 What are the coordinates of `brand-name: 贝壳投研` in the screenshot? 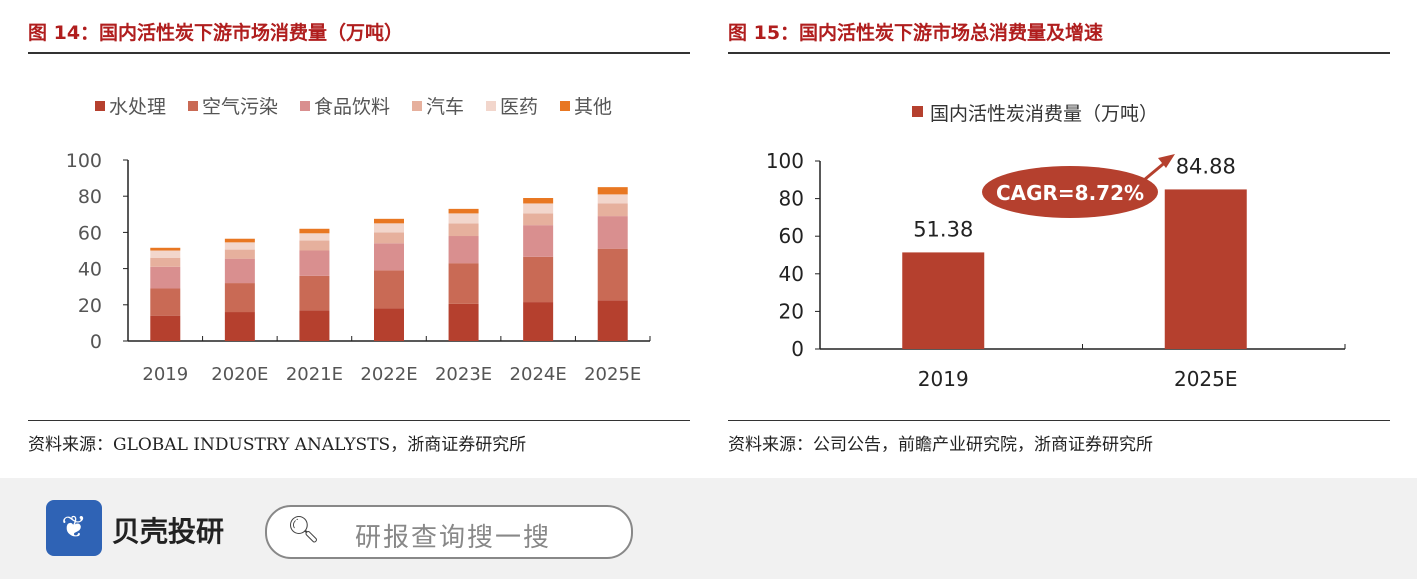 It's located at (168, 531).